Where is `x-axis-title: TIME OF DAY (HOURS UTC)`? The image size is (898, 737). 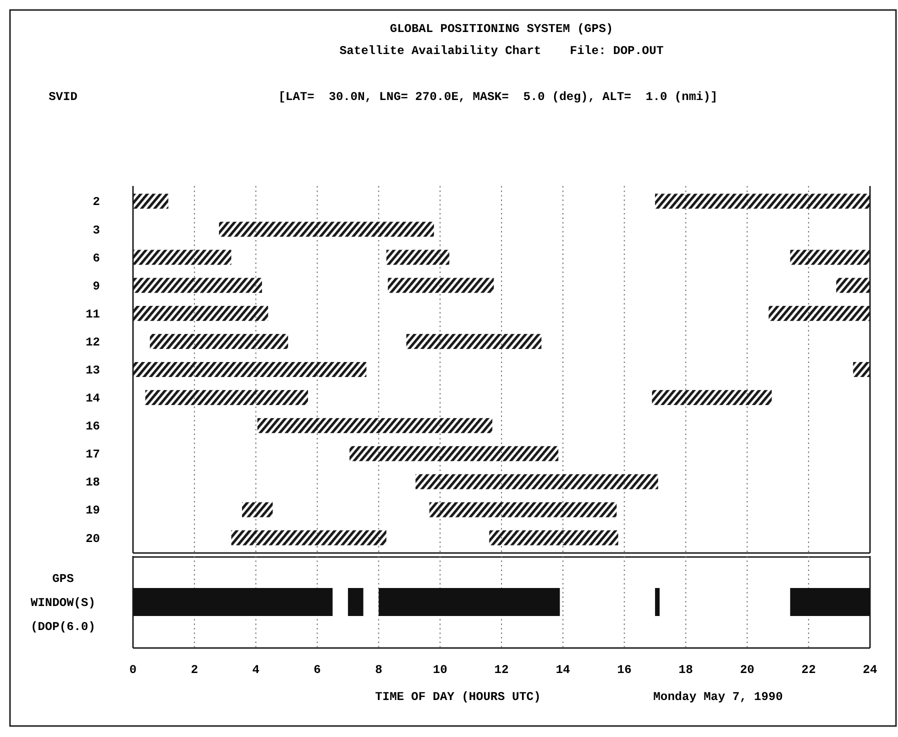
x-axis-title: TIME OF DAY (HOURS UTC) is located at coordinates (458, 697).